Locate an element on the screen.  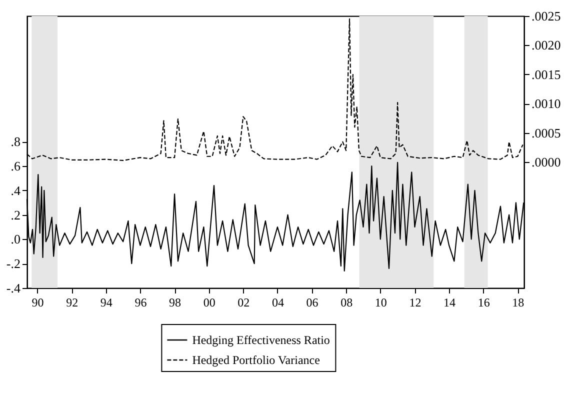
x-tick-label: 18 is located at coordinates (518, 303).